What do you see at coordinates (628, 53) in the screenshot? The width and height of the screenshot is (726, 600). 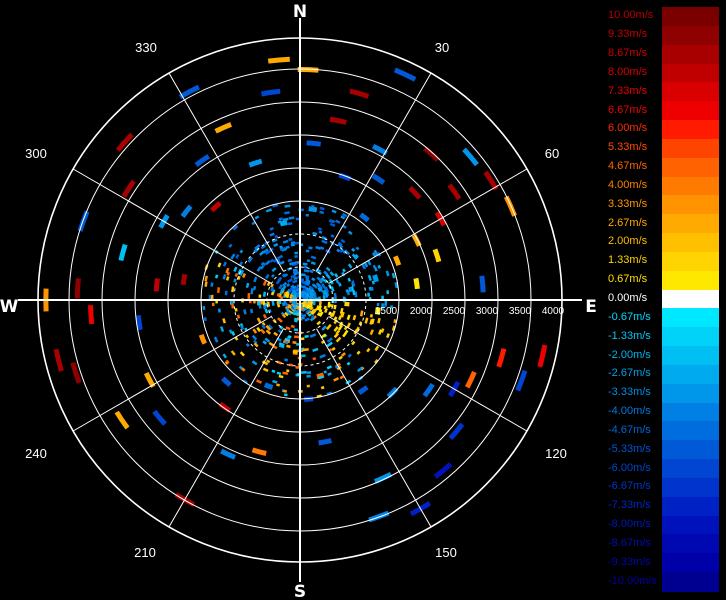 I see `colorbar-label: 8.67m/s` at bounding box center [628, 53].